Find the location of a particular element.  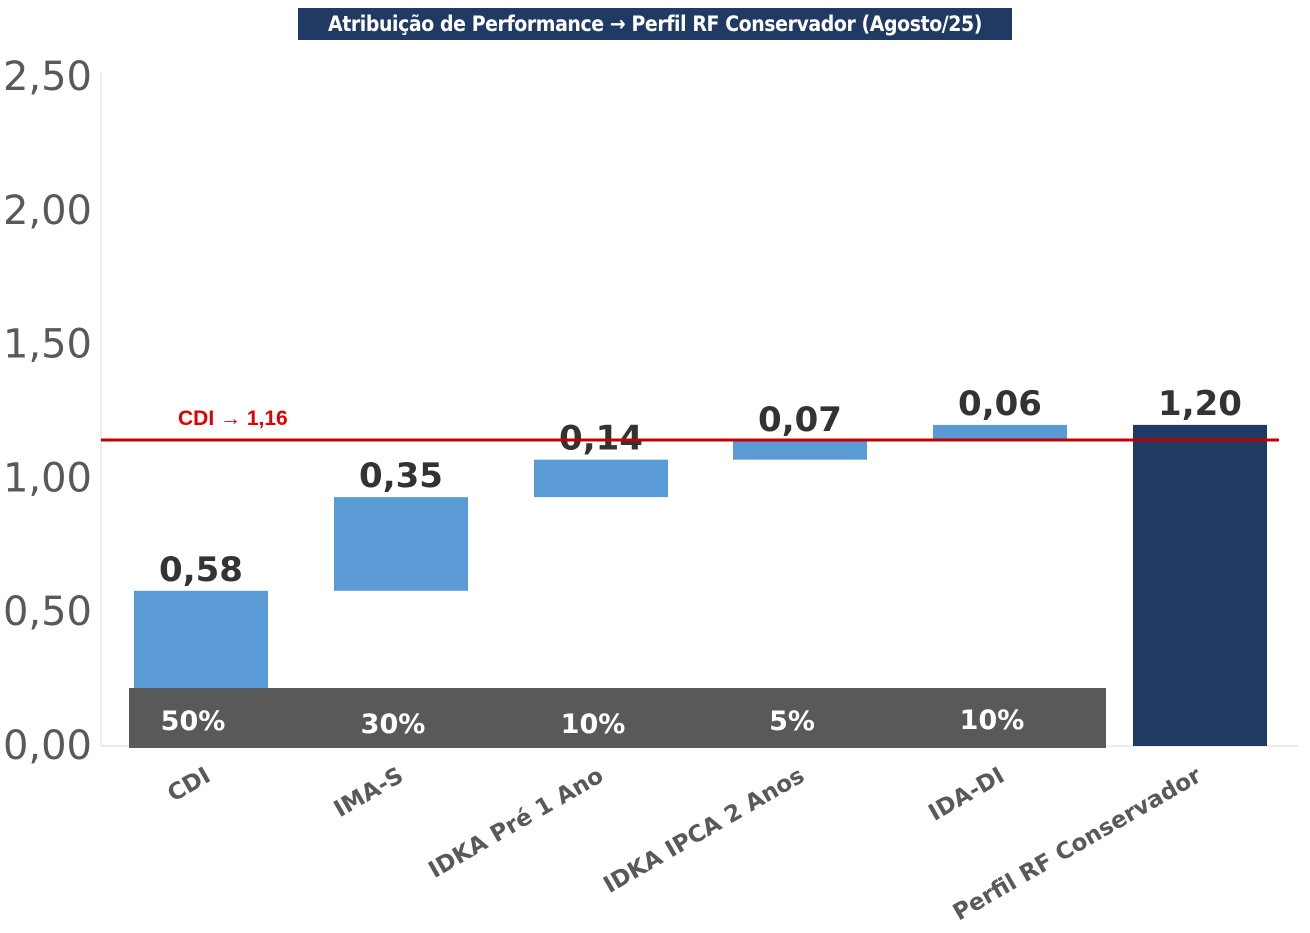

data-label: 0,06 is located at coordinates (1000, 404).